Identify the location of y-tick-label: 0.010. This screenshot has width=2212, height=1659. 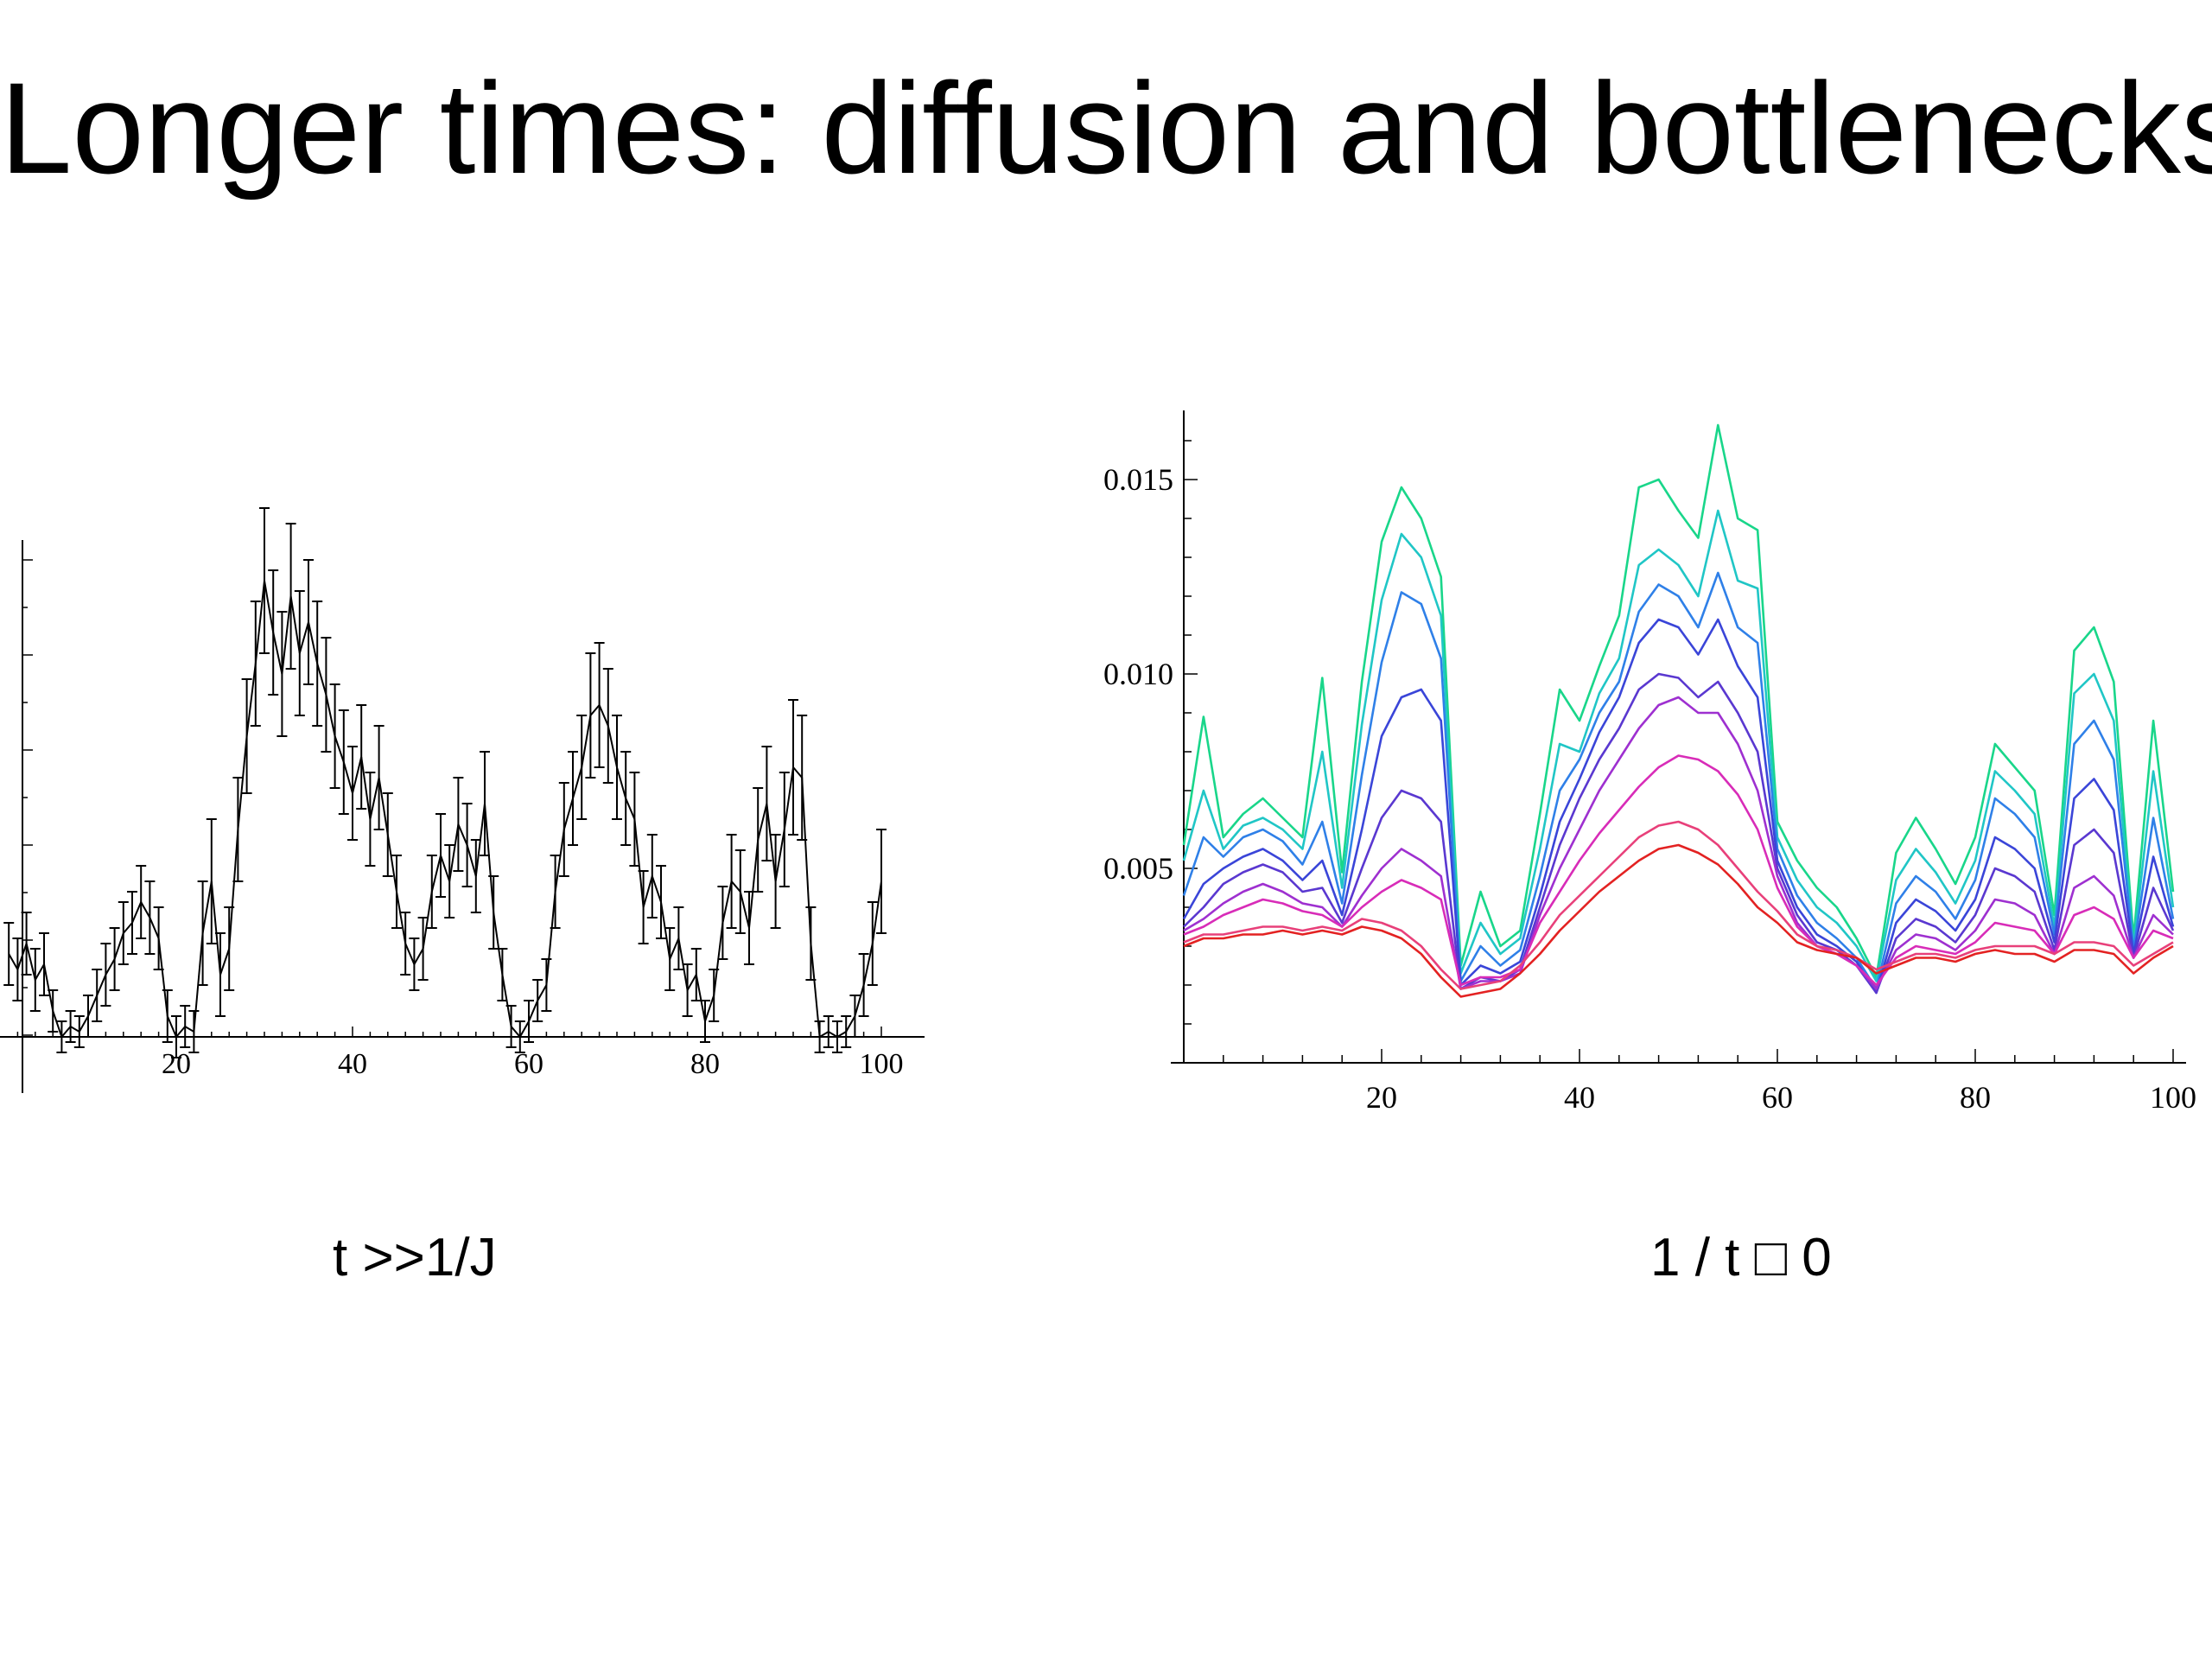
(1138, 674).